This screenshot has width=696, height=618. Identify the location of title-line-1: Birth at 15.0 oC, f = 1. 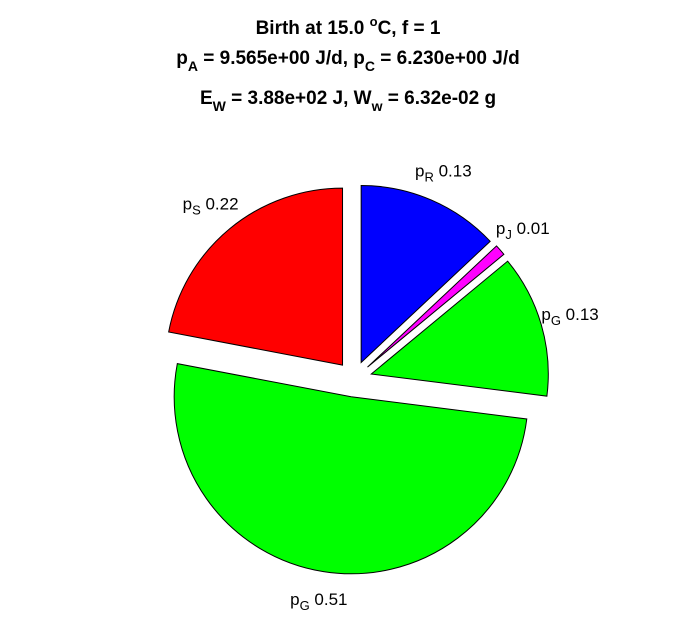
(348, 26).